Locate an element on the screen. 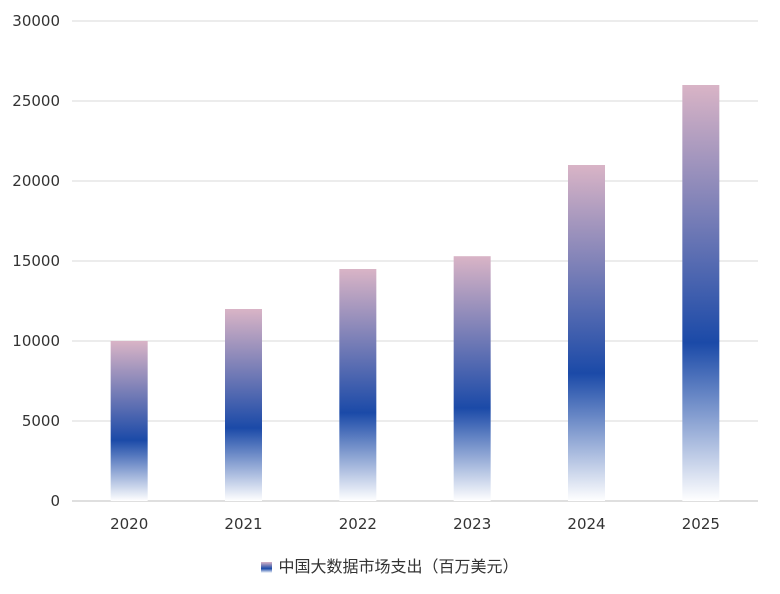 The image size is (780, 594). bar-2022 is located at coordinates (358, 385).